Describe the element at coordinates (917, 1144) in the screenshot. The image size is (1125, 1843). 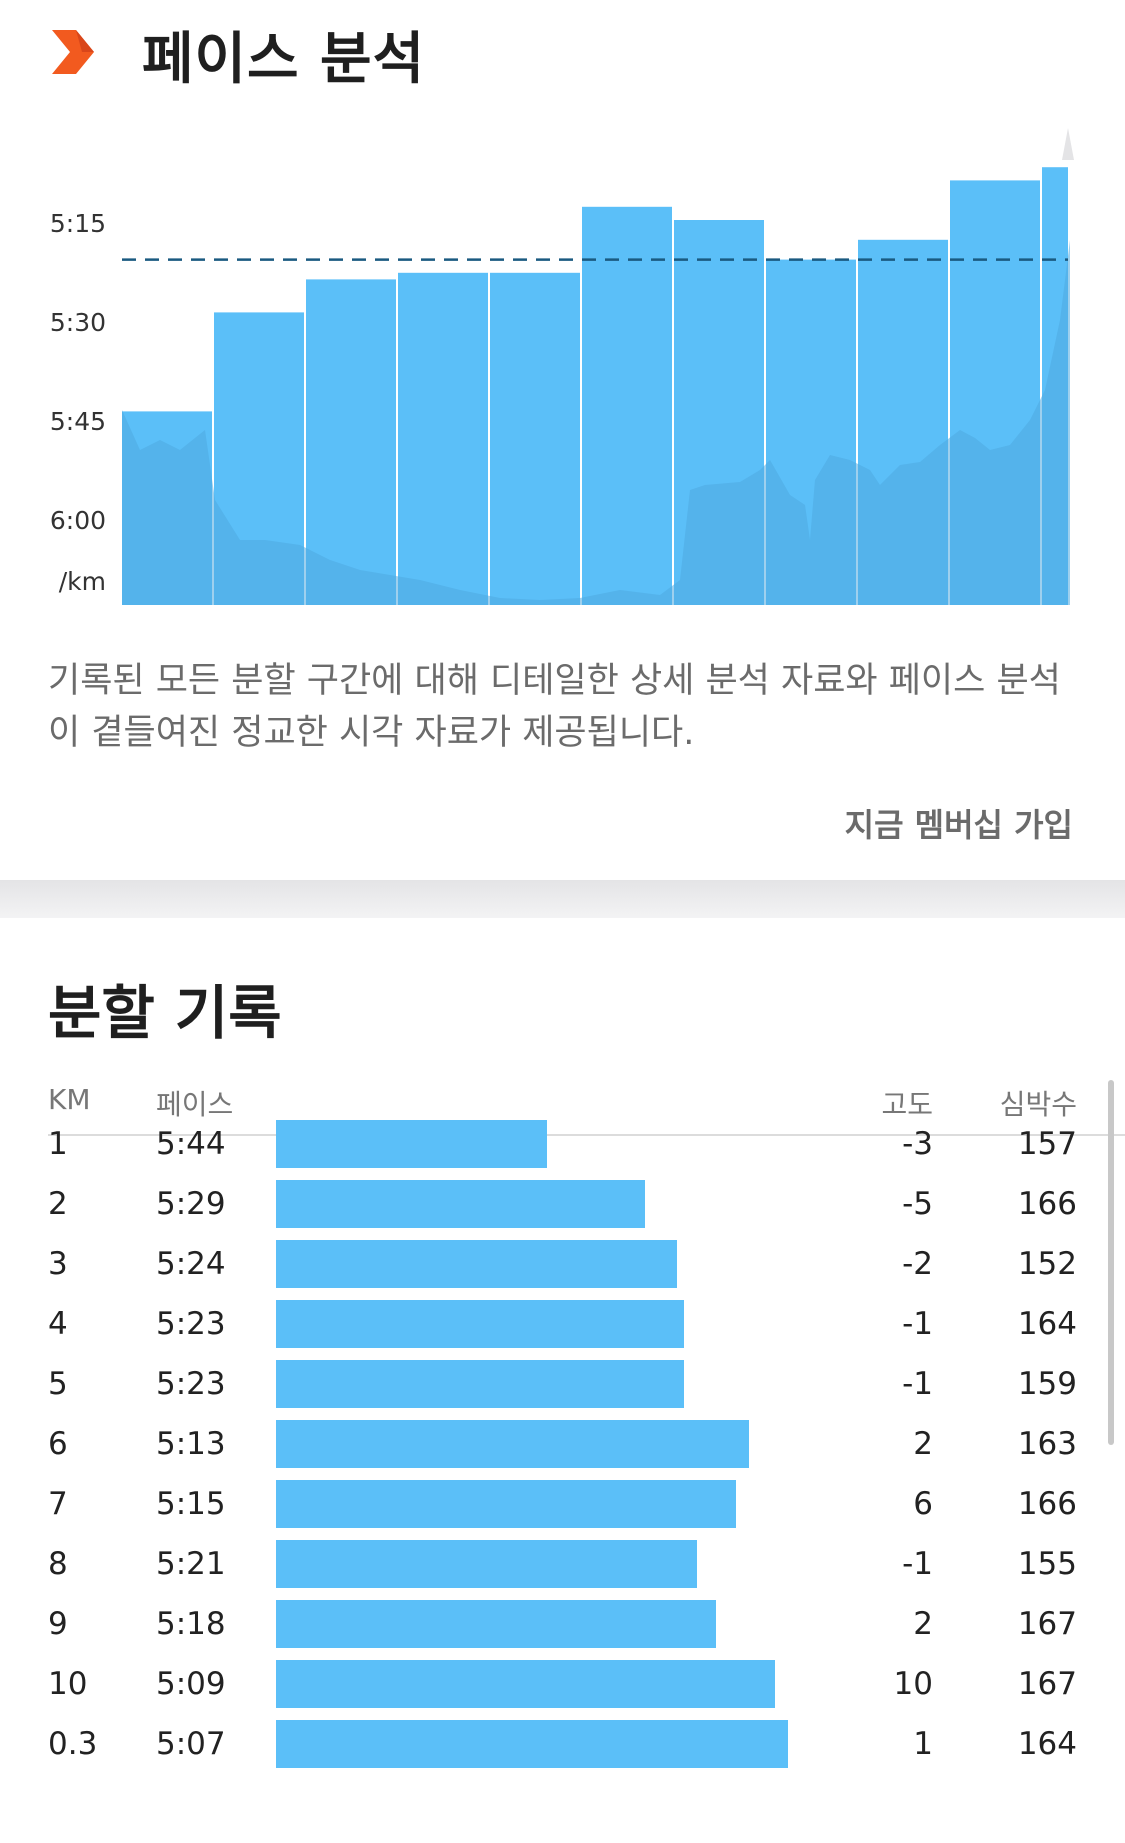
I see `split-elevation: -3` at that location.